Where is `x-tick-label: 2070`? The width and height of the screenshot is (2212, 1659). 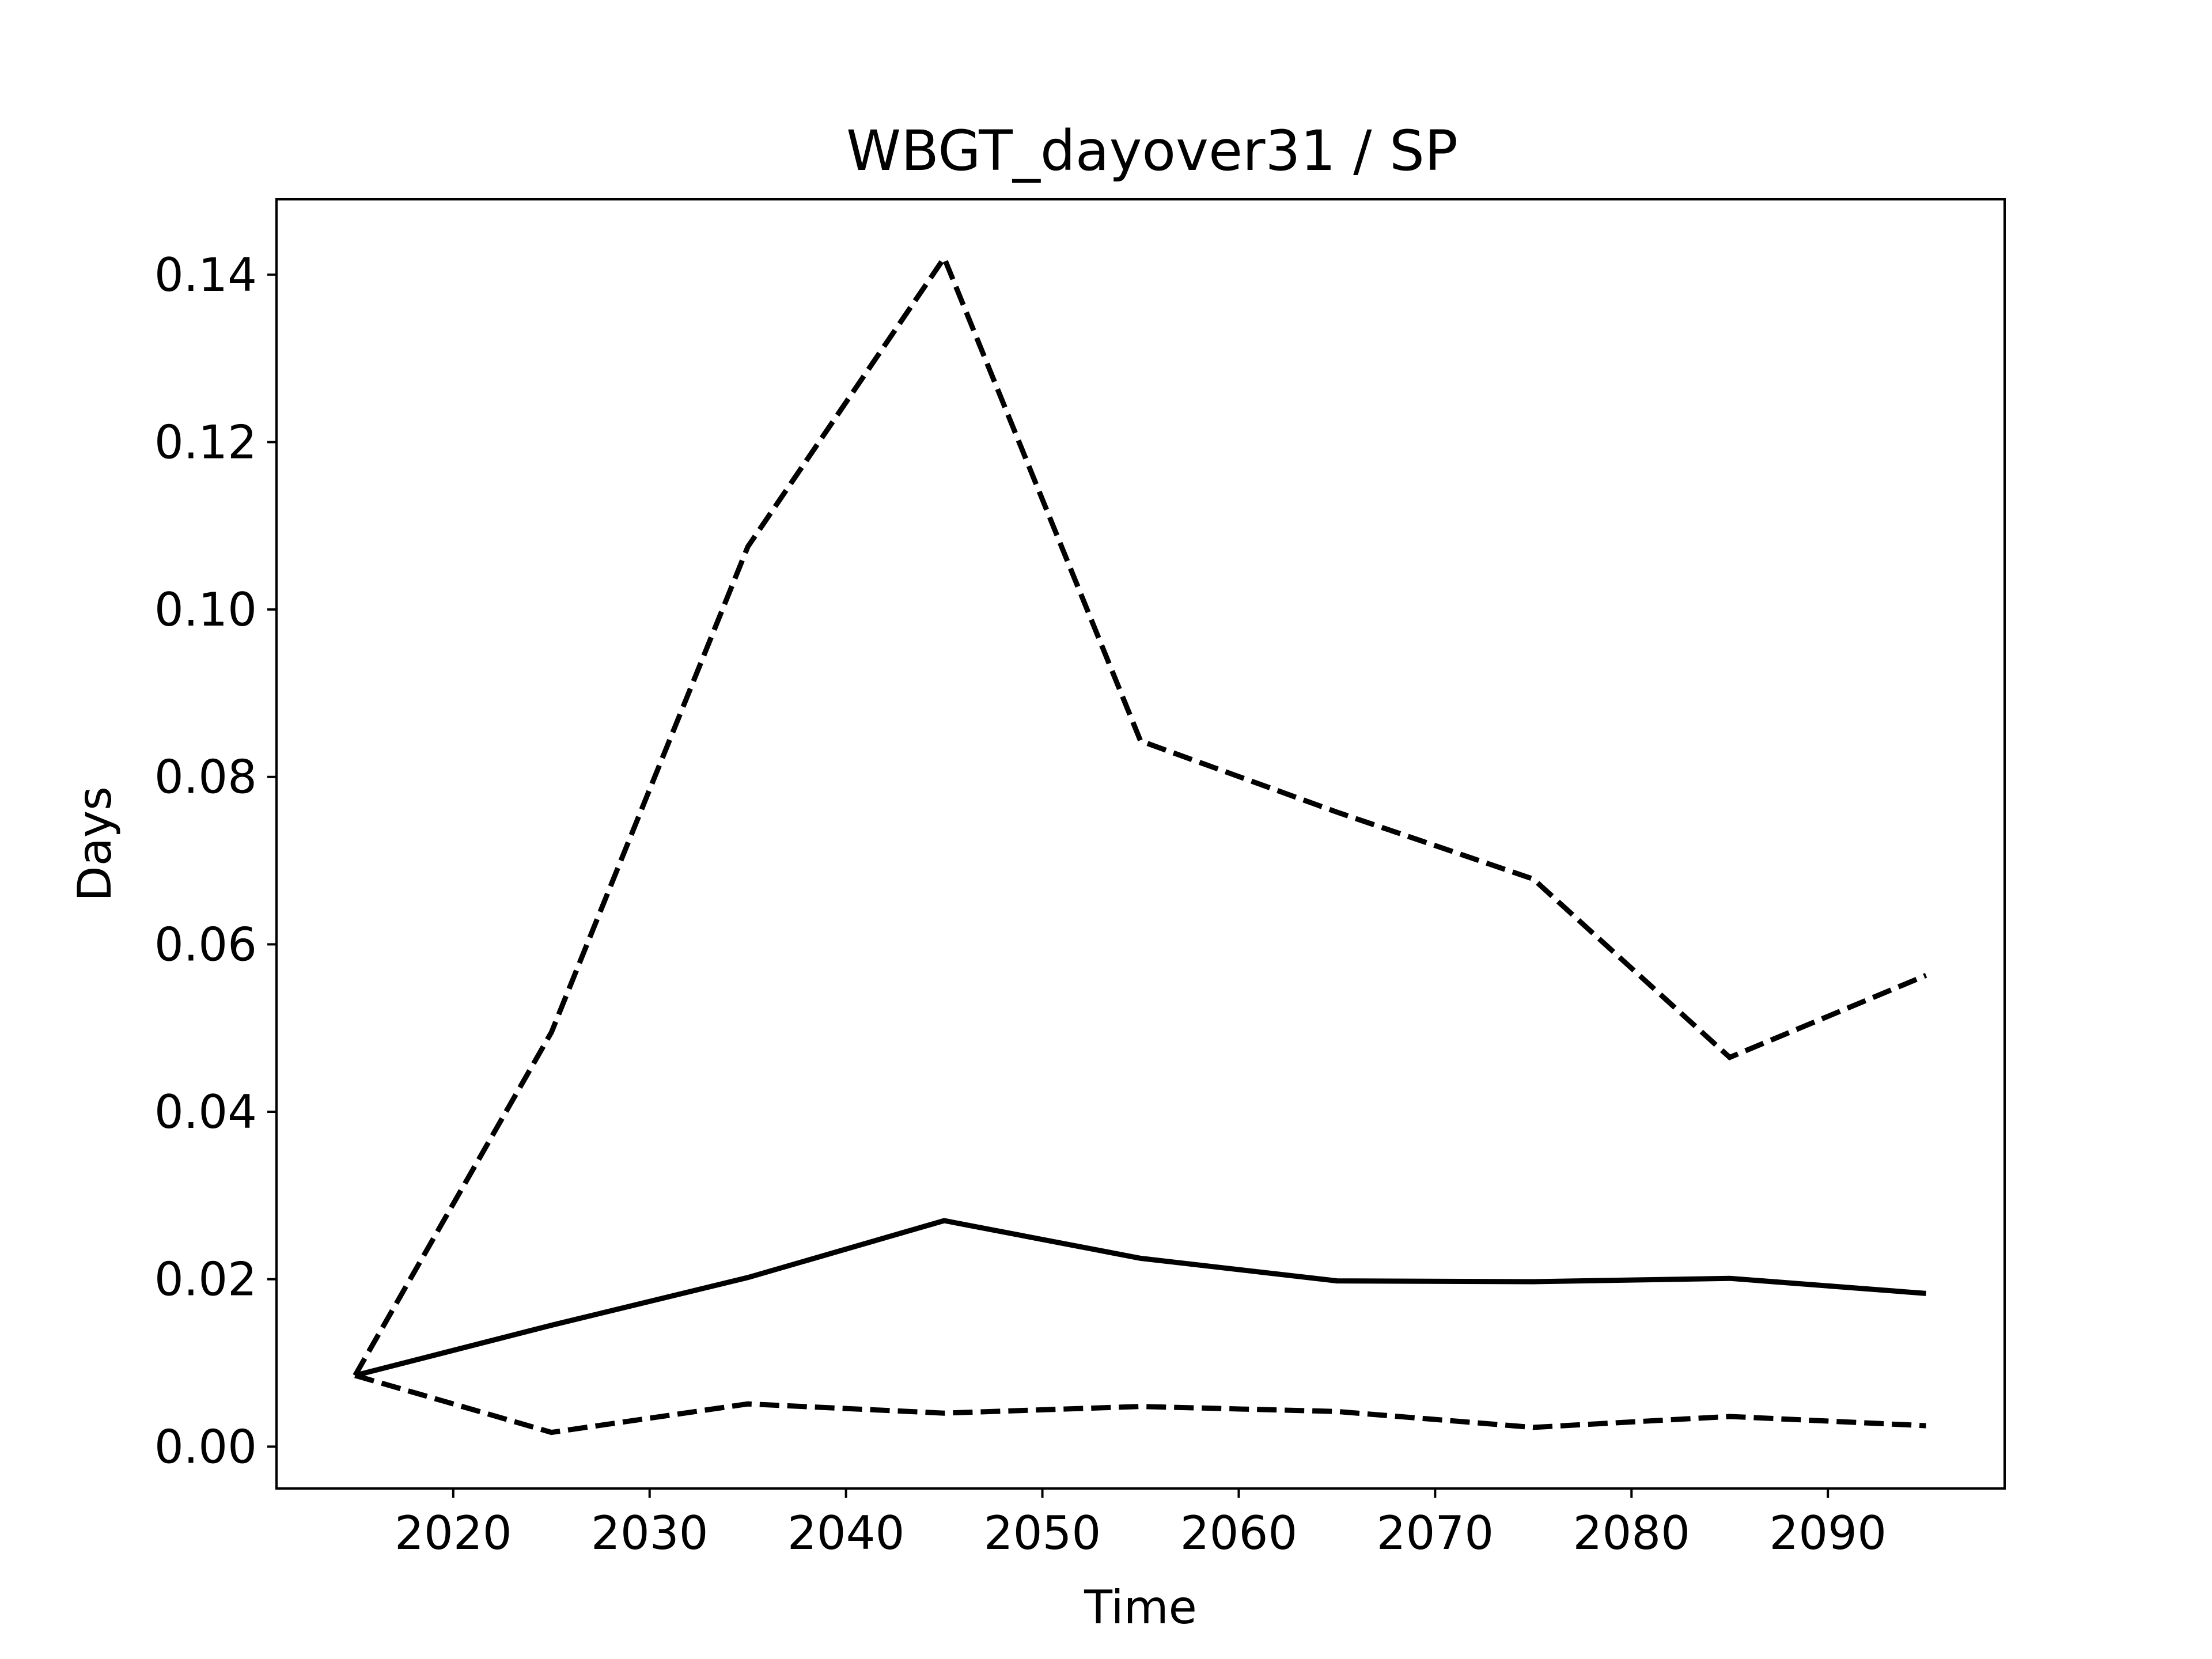
x-tick-label: 2070 is located at coordinates (1435, 1533).